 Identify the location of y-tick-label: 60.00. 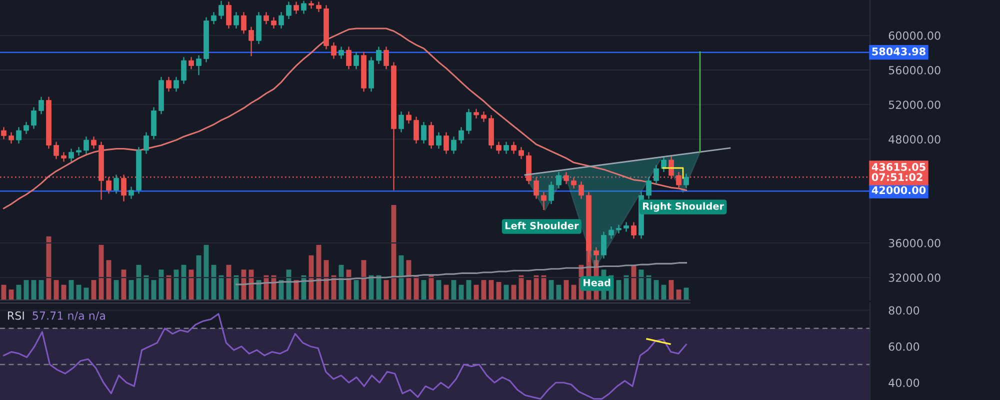
(904, 346).